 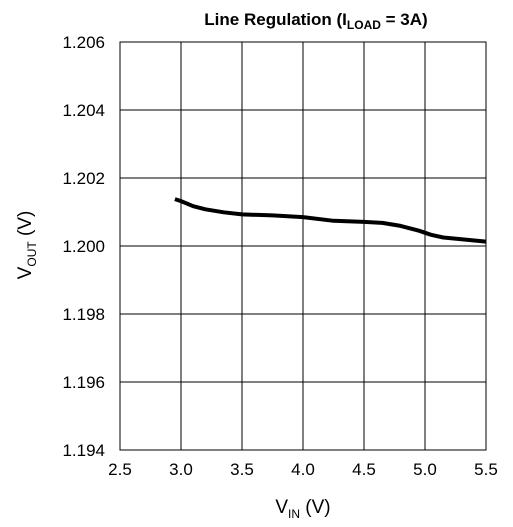 What do you see at coordinates (83, 110) in the screenshot?
I see `y-tick-label: 1.204` at bounding box center [83, 110].